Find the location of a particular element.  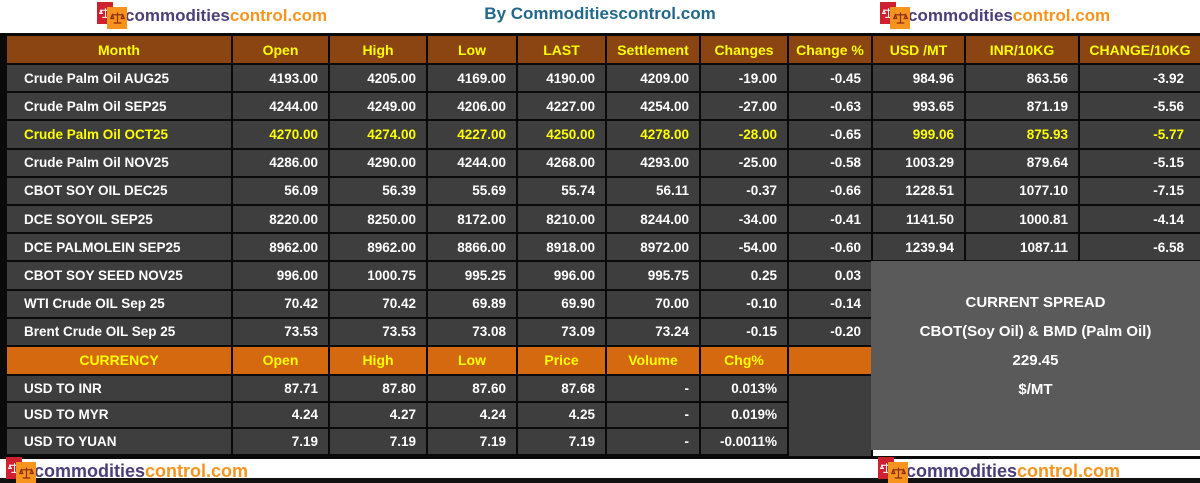

table-cell: 73.08 is located at coordinates (473, 332).